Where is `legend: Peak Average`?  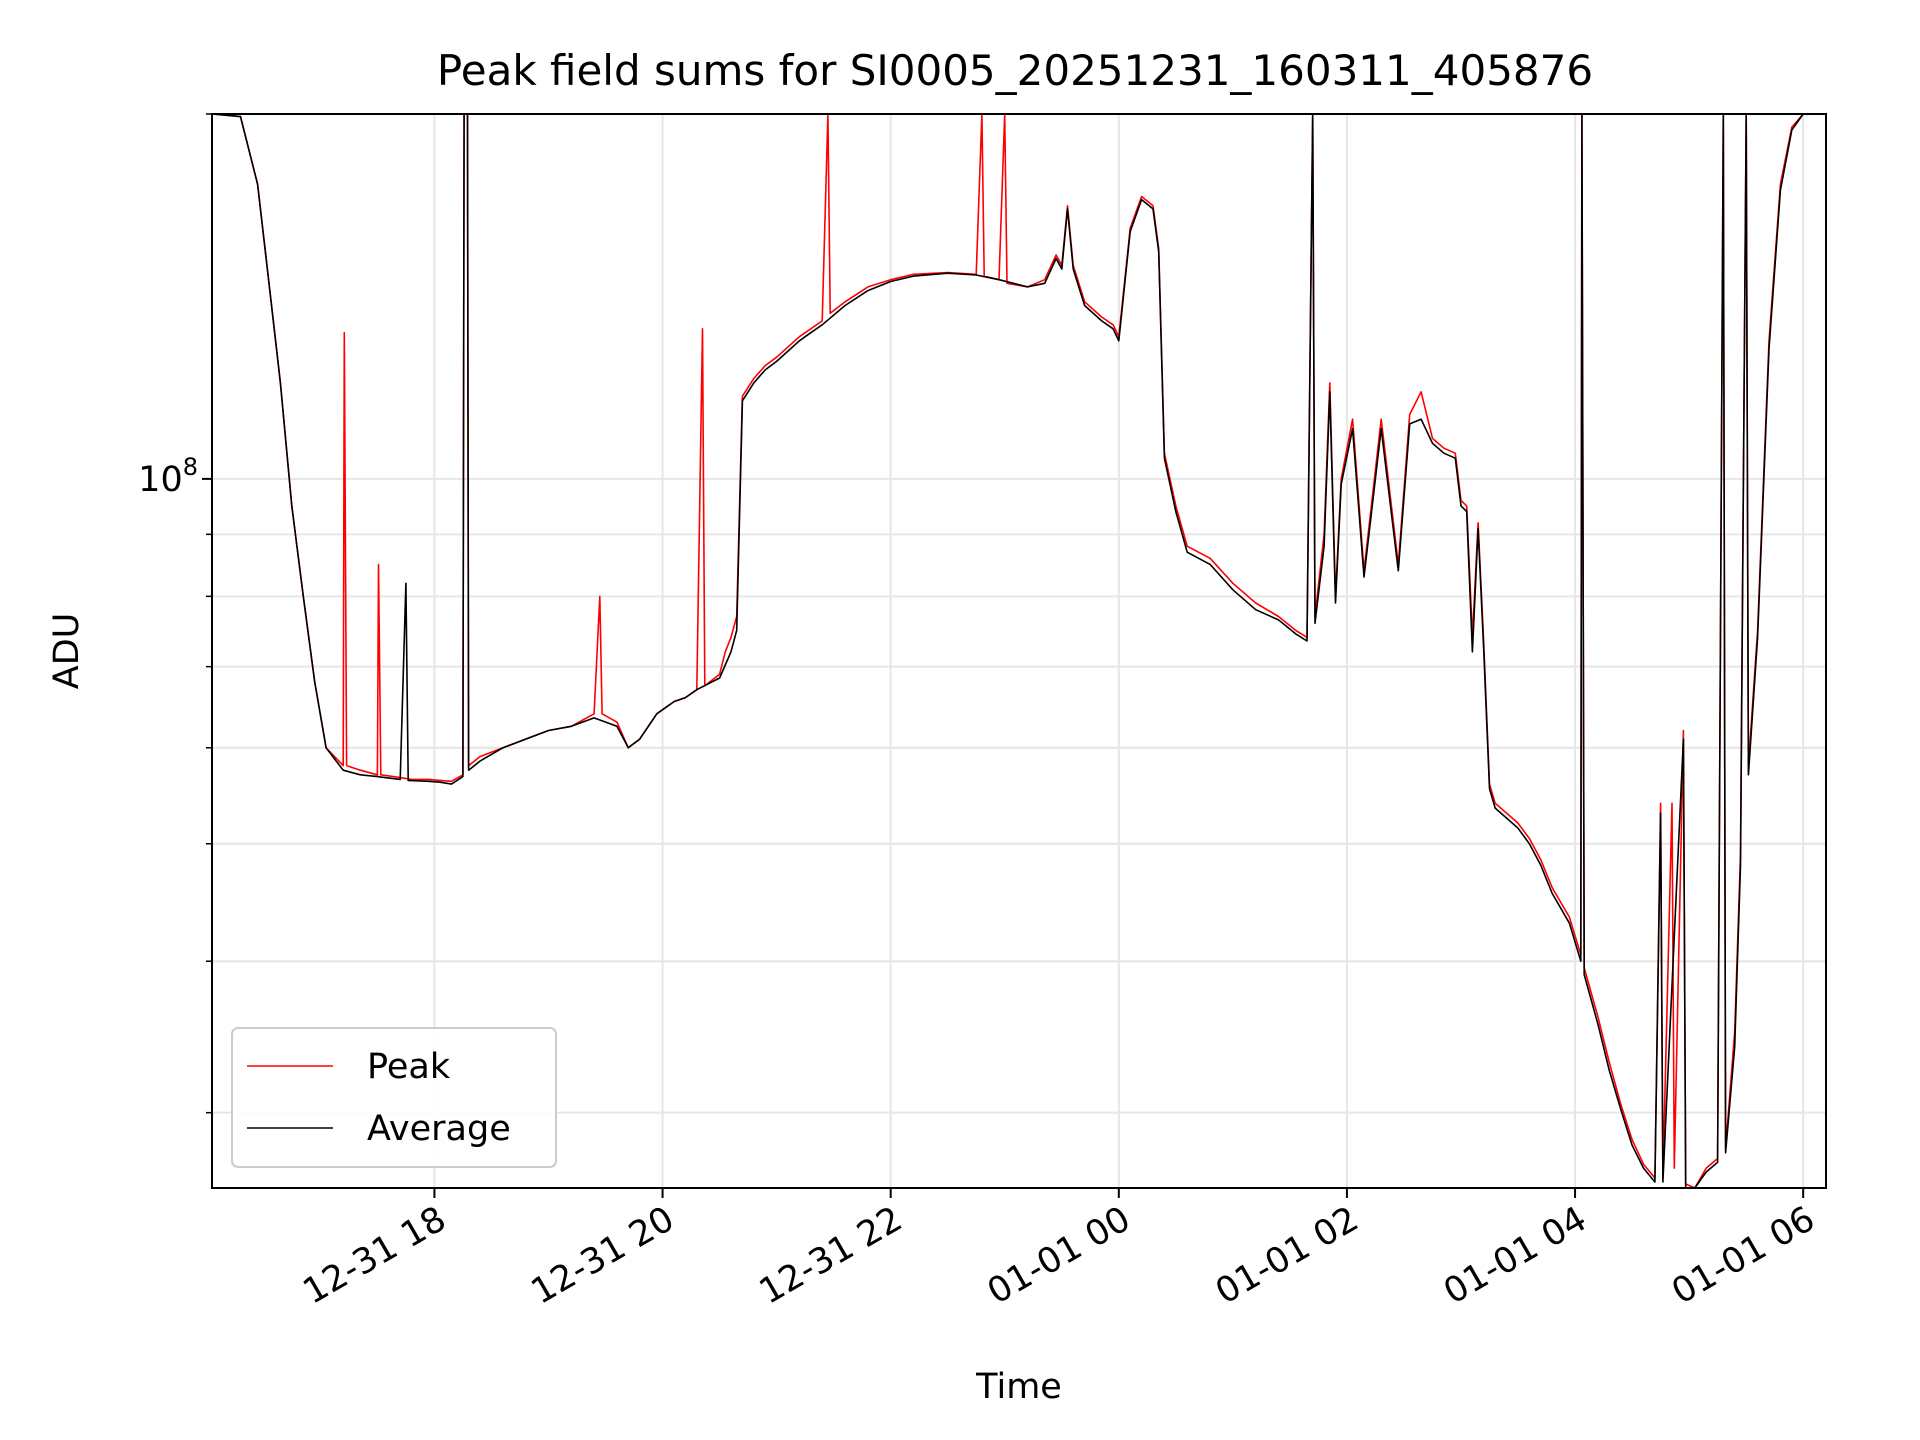
legend: Peak Average is located at coordinates (394, 1097).